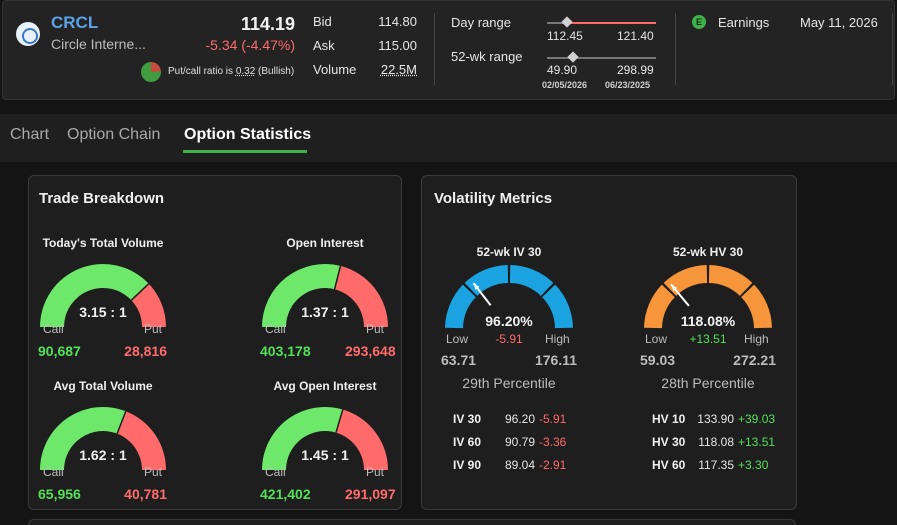 The width and height of the screenshot is (897, 525). What do you see at coordinates (553, 419) in the screenshot?
I see `metric-change: -5.91` at bounding box center [553, 419].